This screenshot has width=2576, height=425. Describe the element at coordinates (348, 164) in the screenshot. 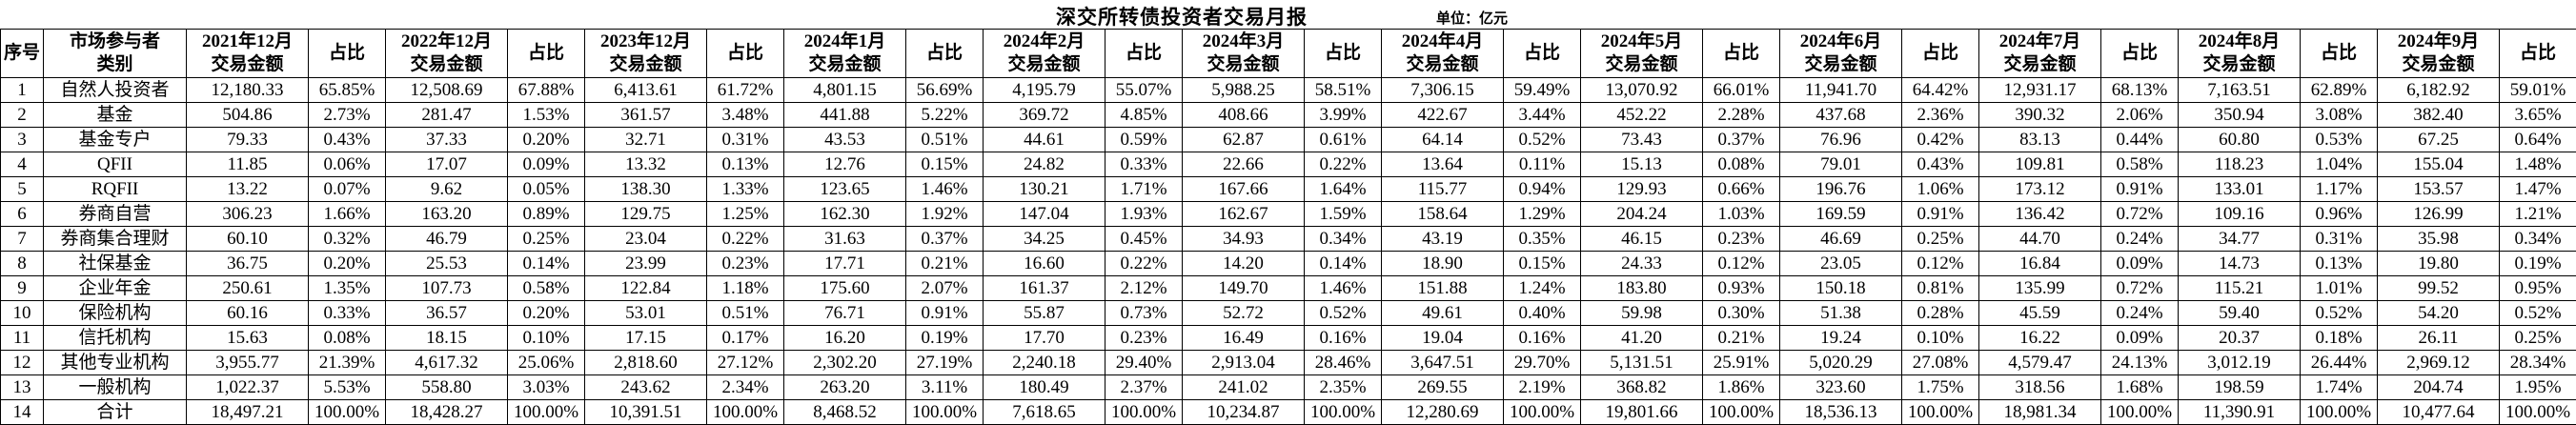

I see `ratio-cell: 0.06%` at that location.